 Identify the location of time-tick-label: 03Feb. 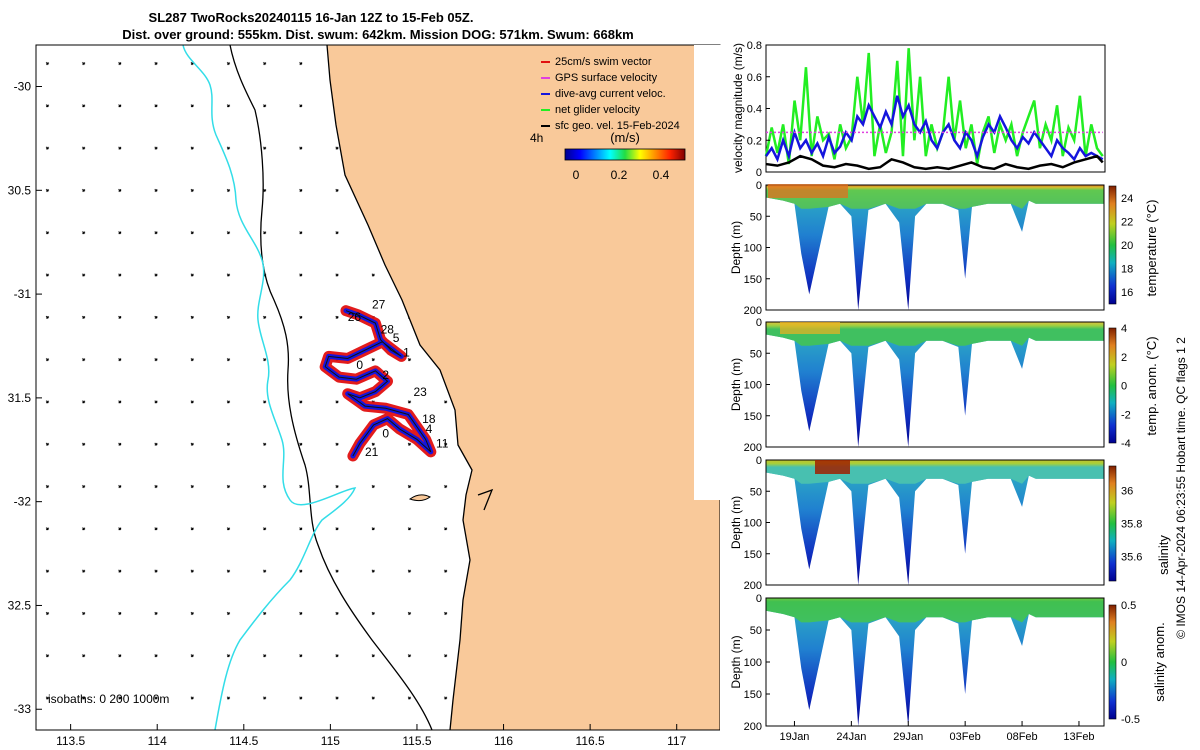
(965, 737).